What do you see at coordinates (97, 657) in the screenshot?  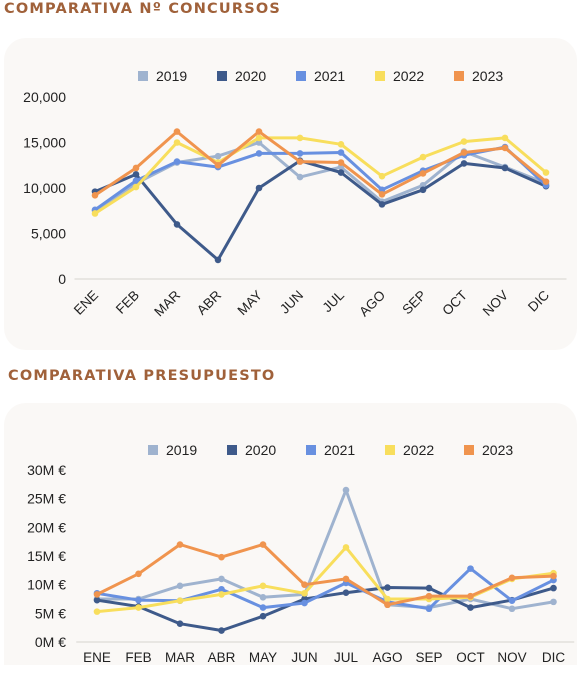 I see `chart2-x-tick-label: ENE` at bounding box center [97, 657].